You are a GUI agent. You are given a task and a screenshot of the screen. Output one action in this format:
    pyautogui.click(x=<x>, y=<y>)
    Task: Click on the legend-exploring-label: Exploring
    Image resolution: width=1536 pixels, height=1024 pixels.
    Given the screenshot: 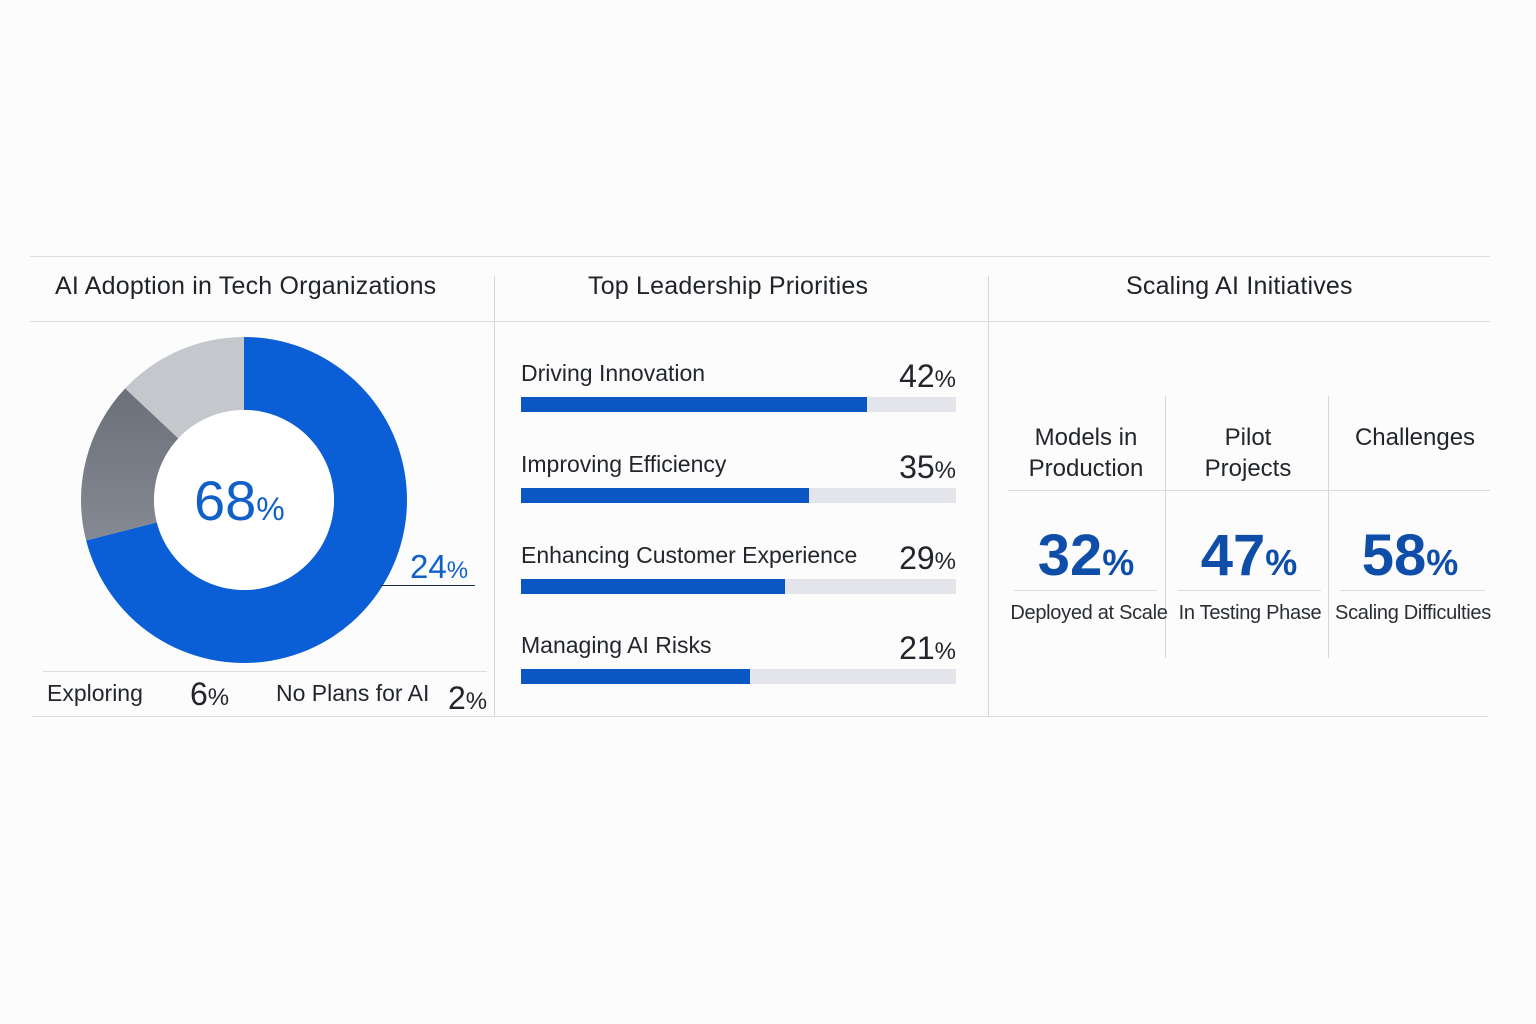 What is the action you would take?
    pyautogui.click(x=95, y=693)
    